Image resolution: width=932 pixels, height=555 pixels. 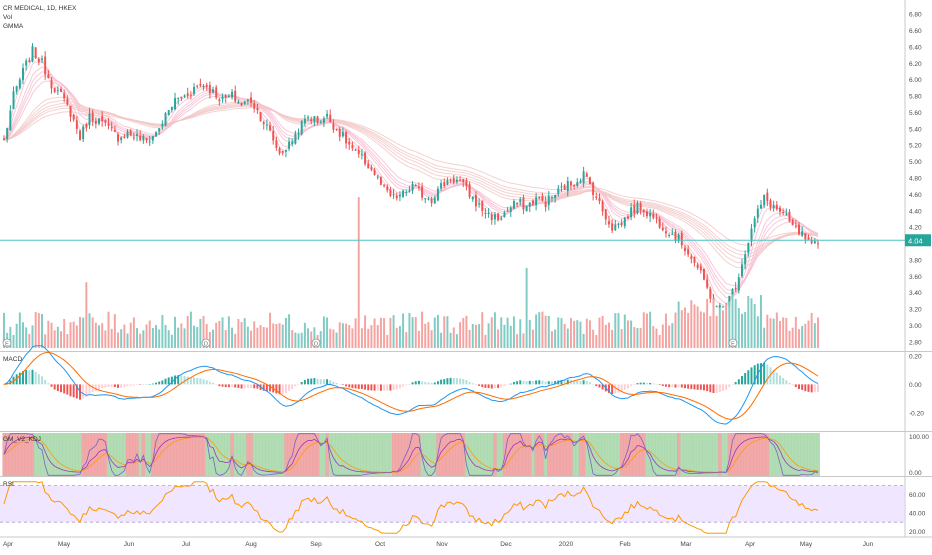 I want to click on time-axis-label: Feb, so click(x=625, y=544).